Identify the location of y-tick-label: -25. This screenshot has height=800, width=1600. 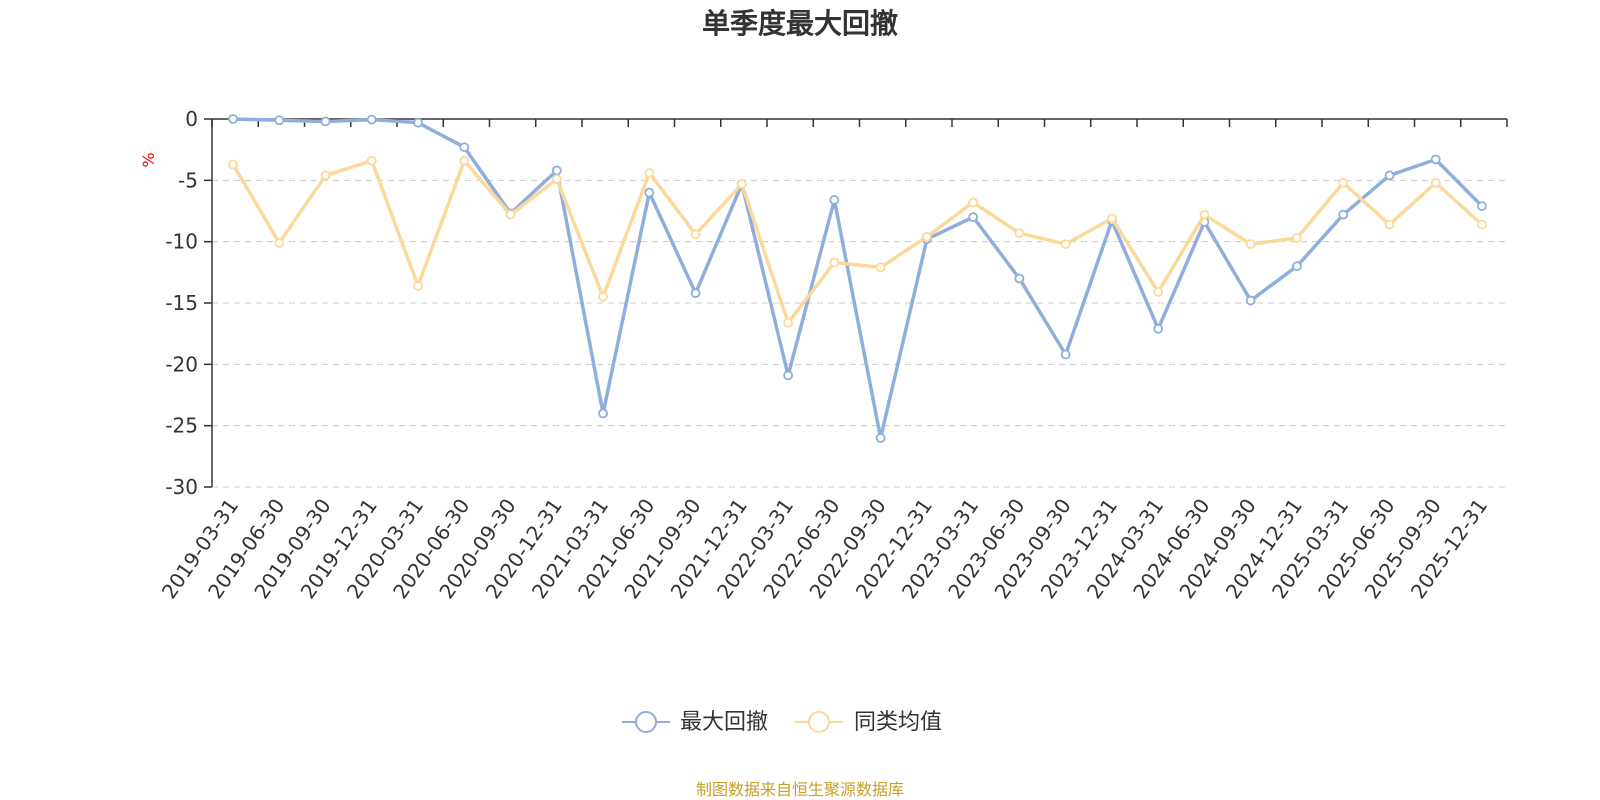
(181, 426).